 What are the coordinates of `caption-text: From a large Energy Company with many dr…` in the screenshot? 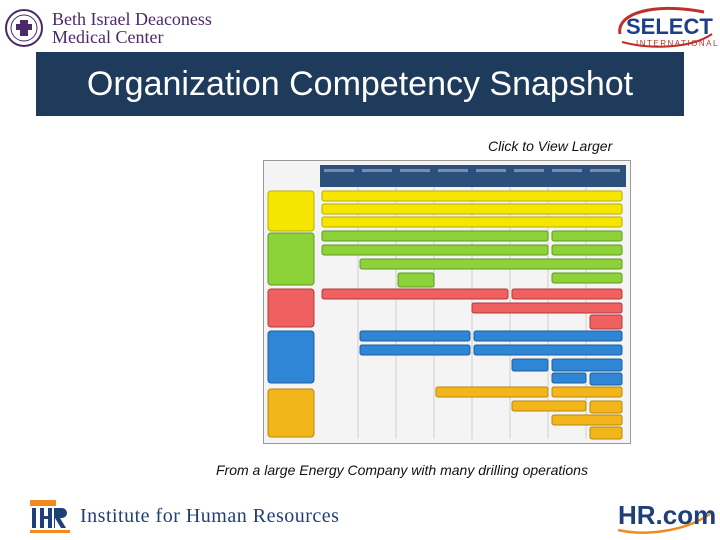 It's located at (402, 470).